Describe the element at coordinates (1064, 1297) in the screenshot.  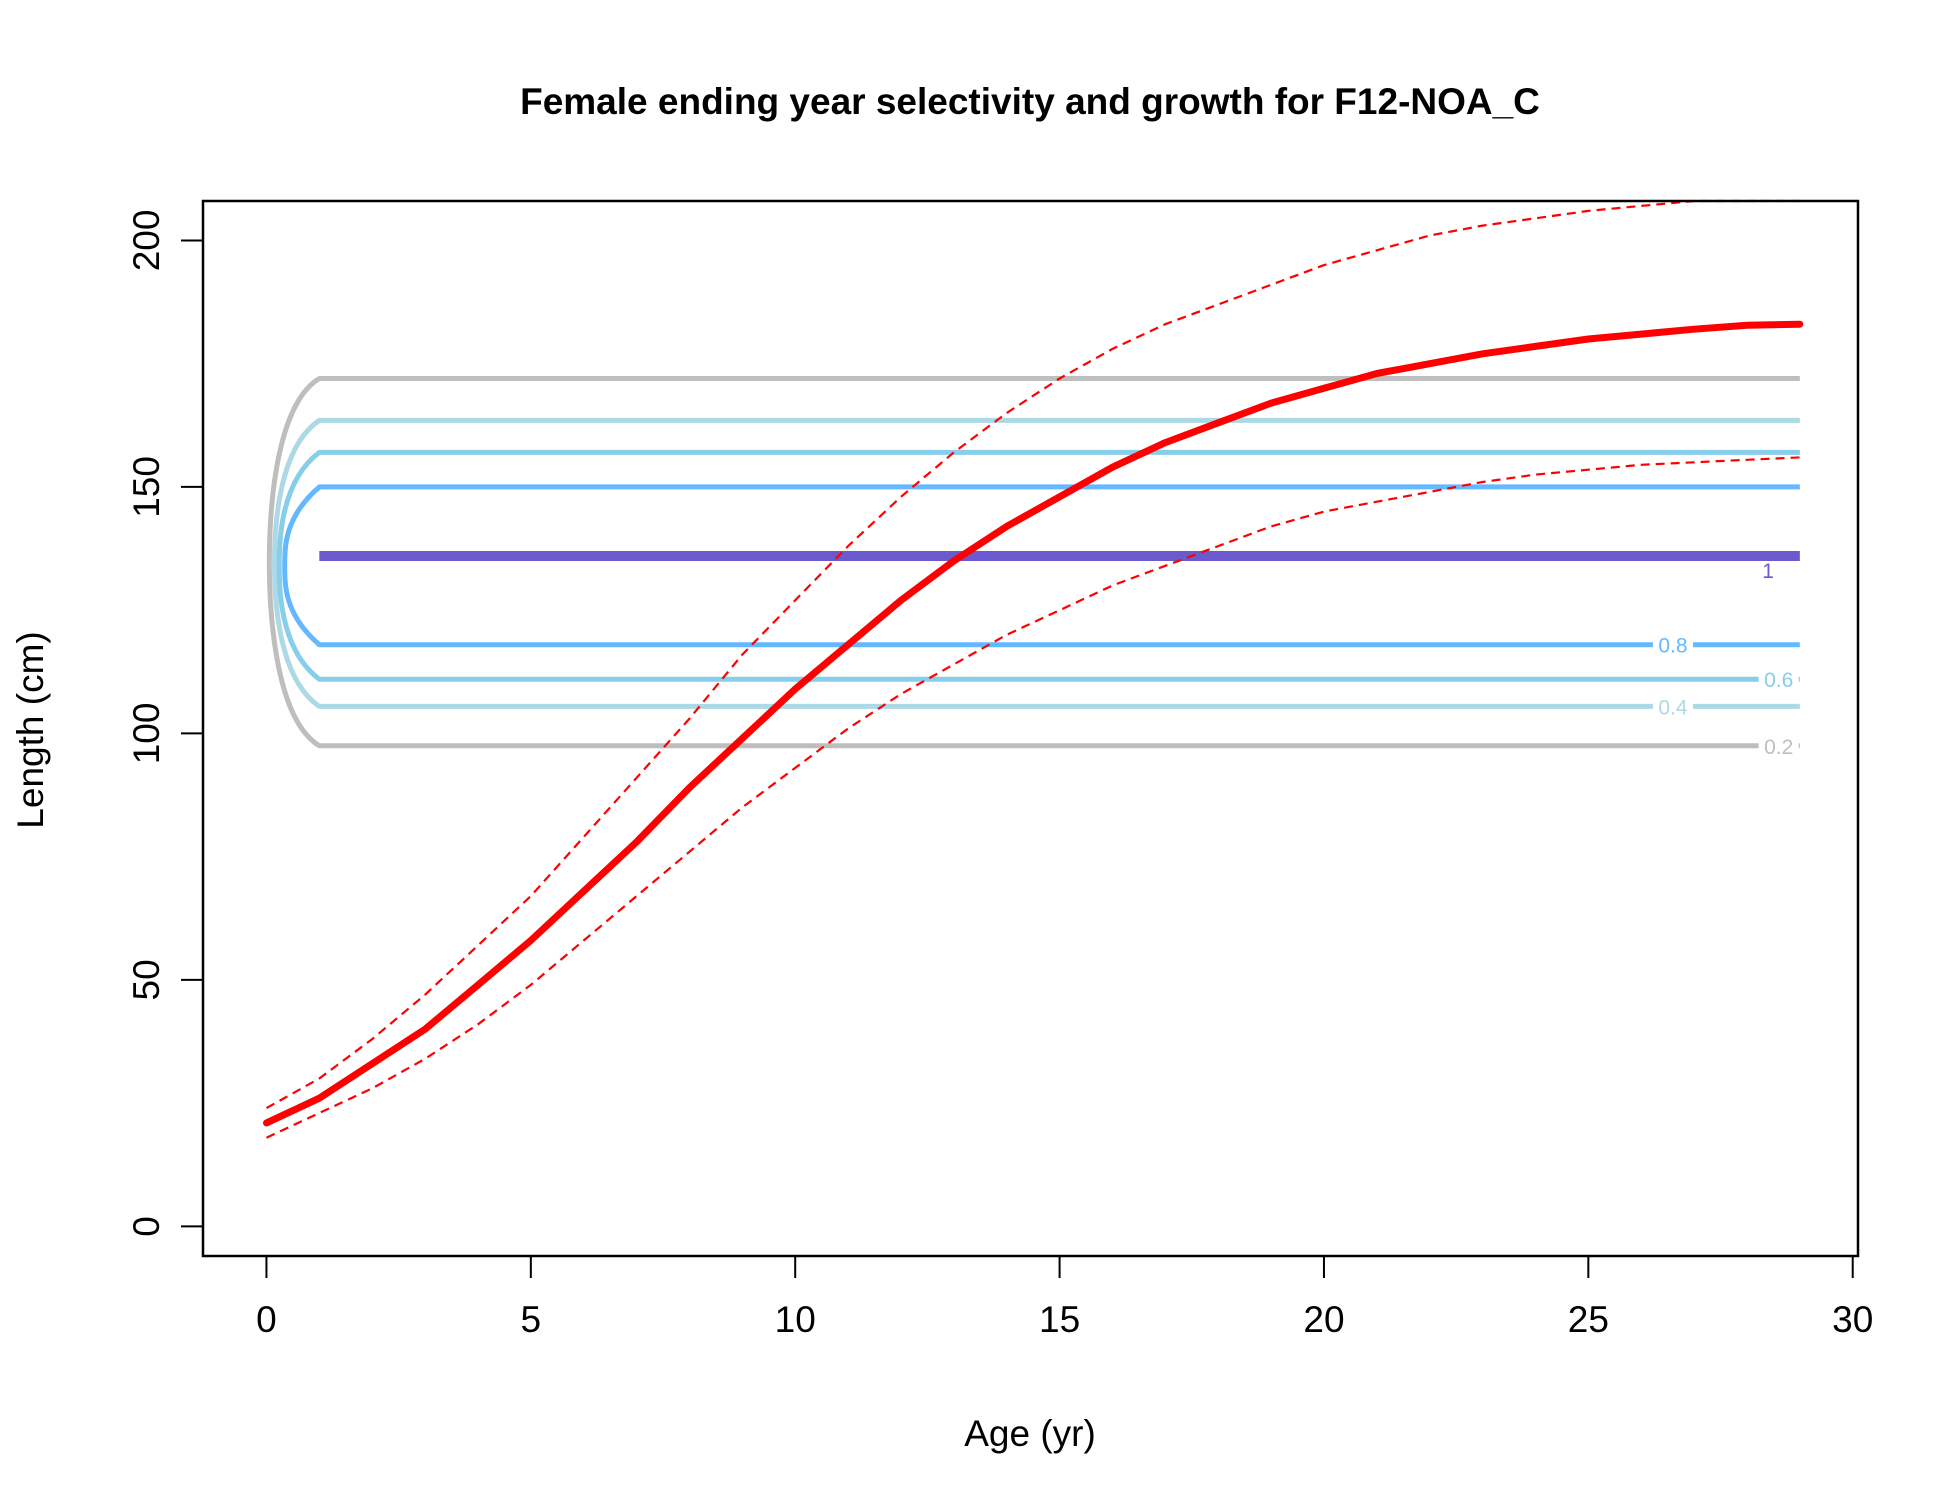
I see `x-axis: 0 5 10 15 20 25 30` at that location.